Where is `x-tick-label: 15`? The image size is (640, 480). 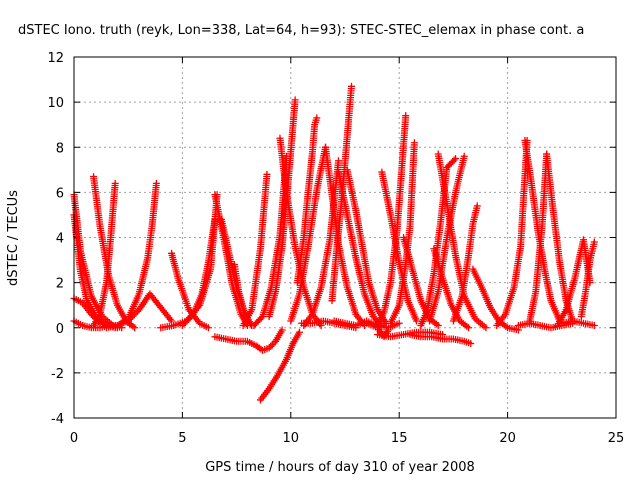
x-tick-label: 15 is located at coordinates (399, 438).